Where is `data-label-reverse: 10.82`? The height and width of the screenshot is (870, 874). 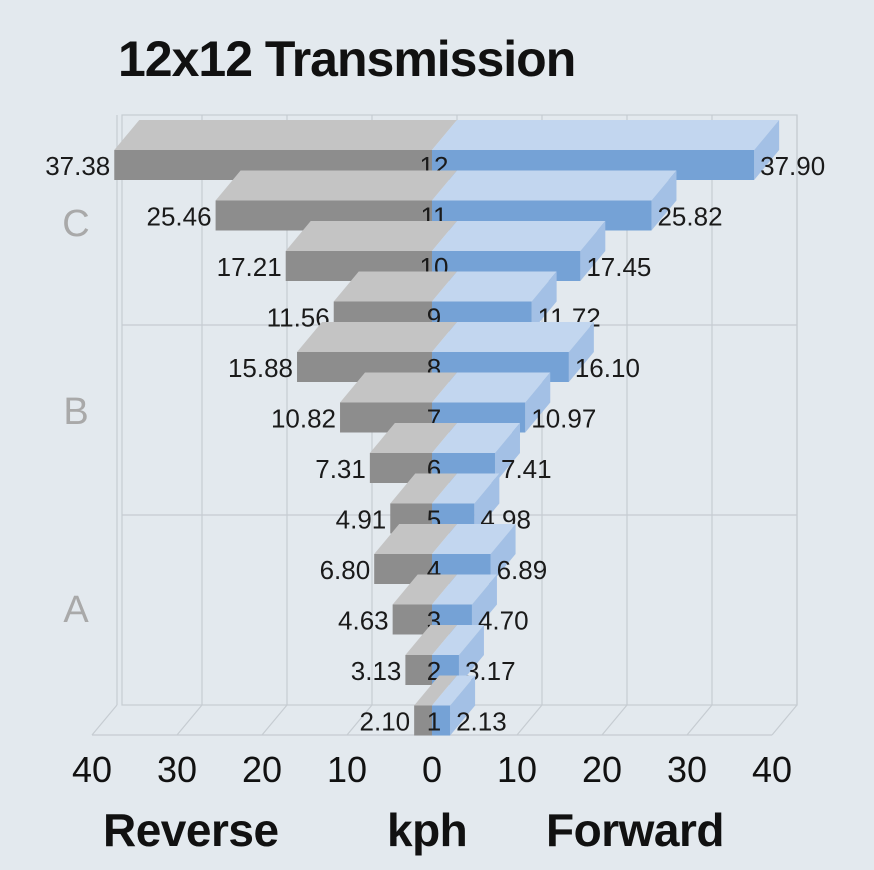 data-label-reverse: 10.82 is located at coordinates (303, 419).